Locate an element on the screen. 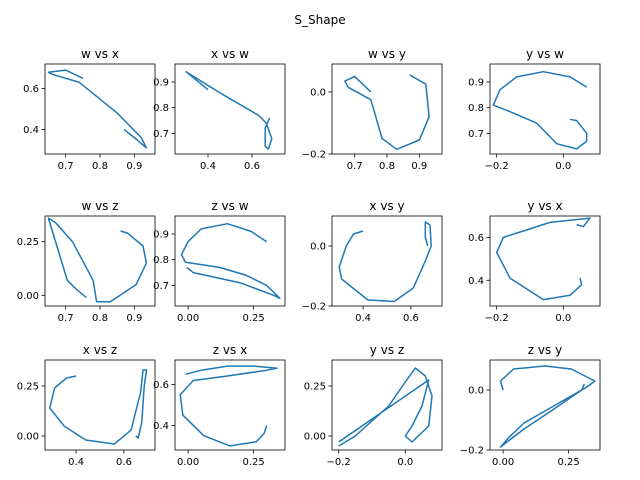 The width and height of the screenshot is (640, 480). subplot-4: y vs w −0.2 0.0 0.7 0.8 0.9 is located at coordinates (534, 109).